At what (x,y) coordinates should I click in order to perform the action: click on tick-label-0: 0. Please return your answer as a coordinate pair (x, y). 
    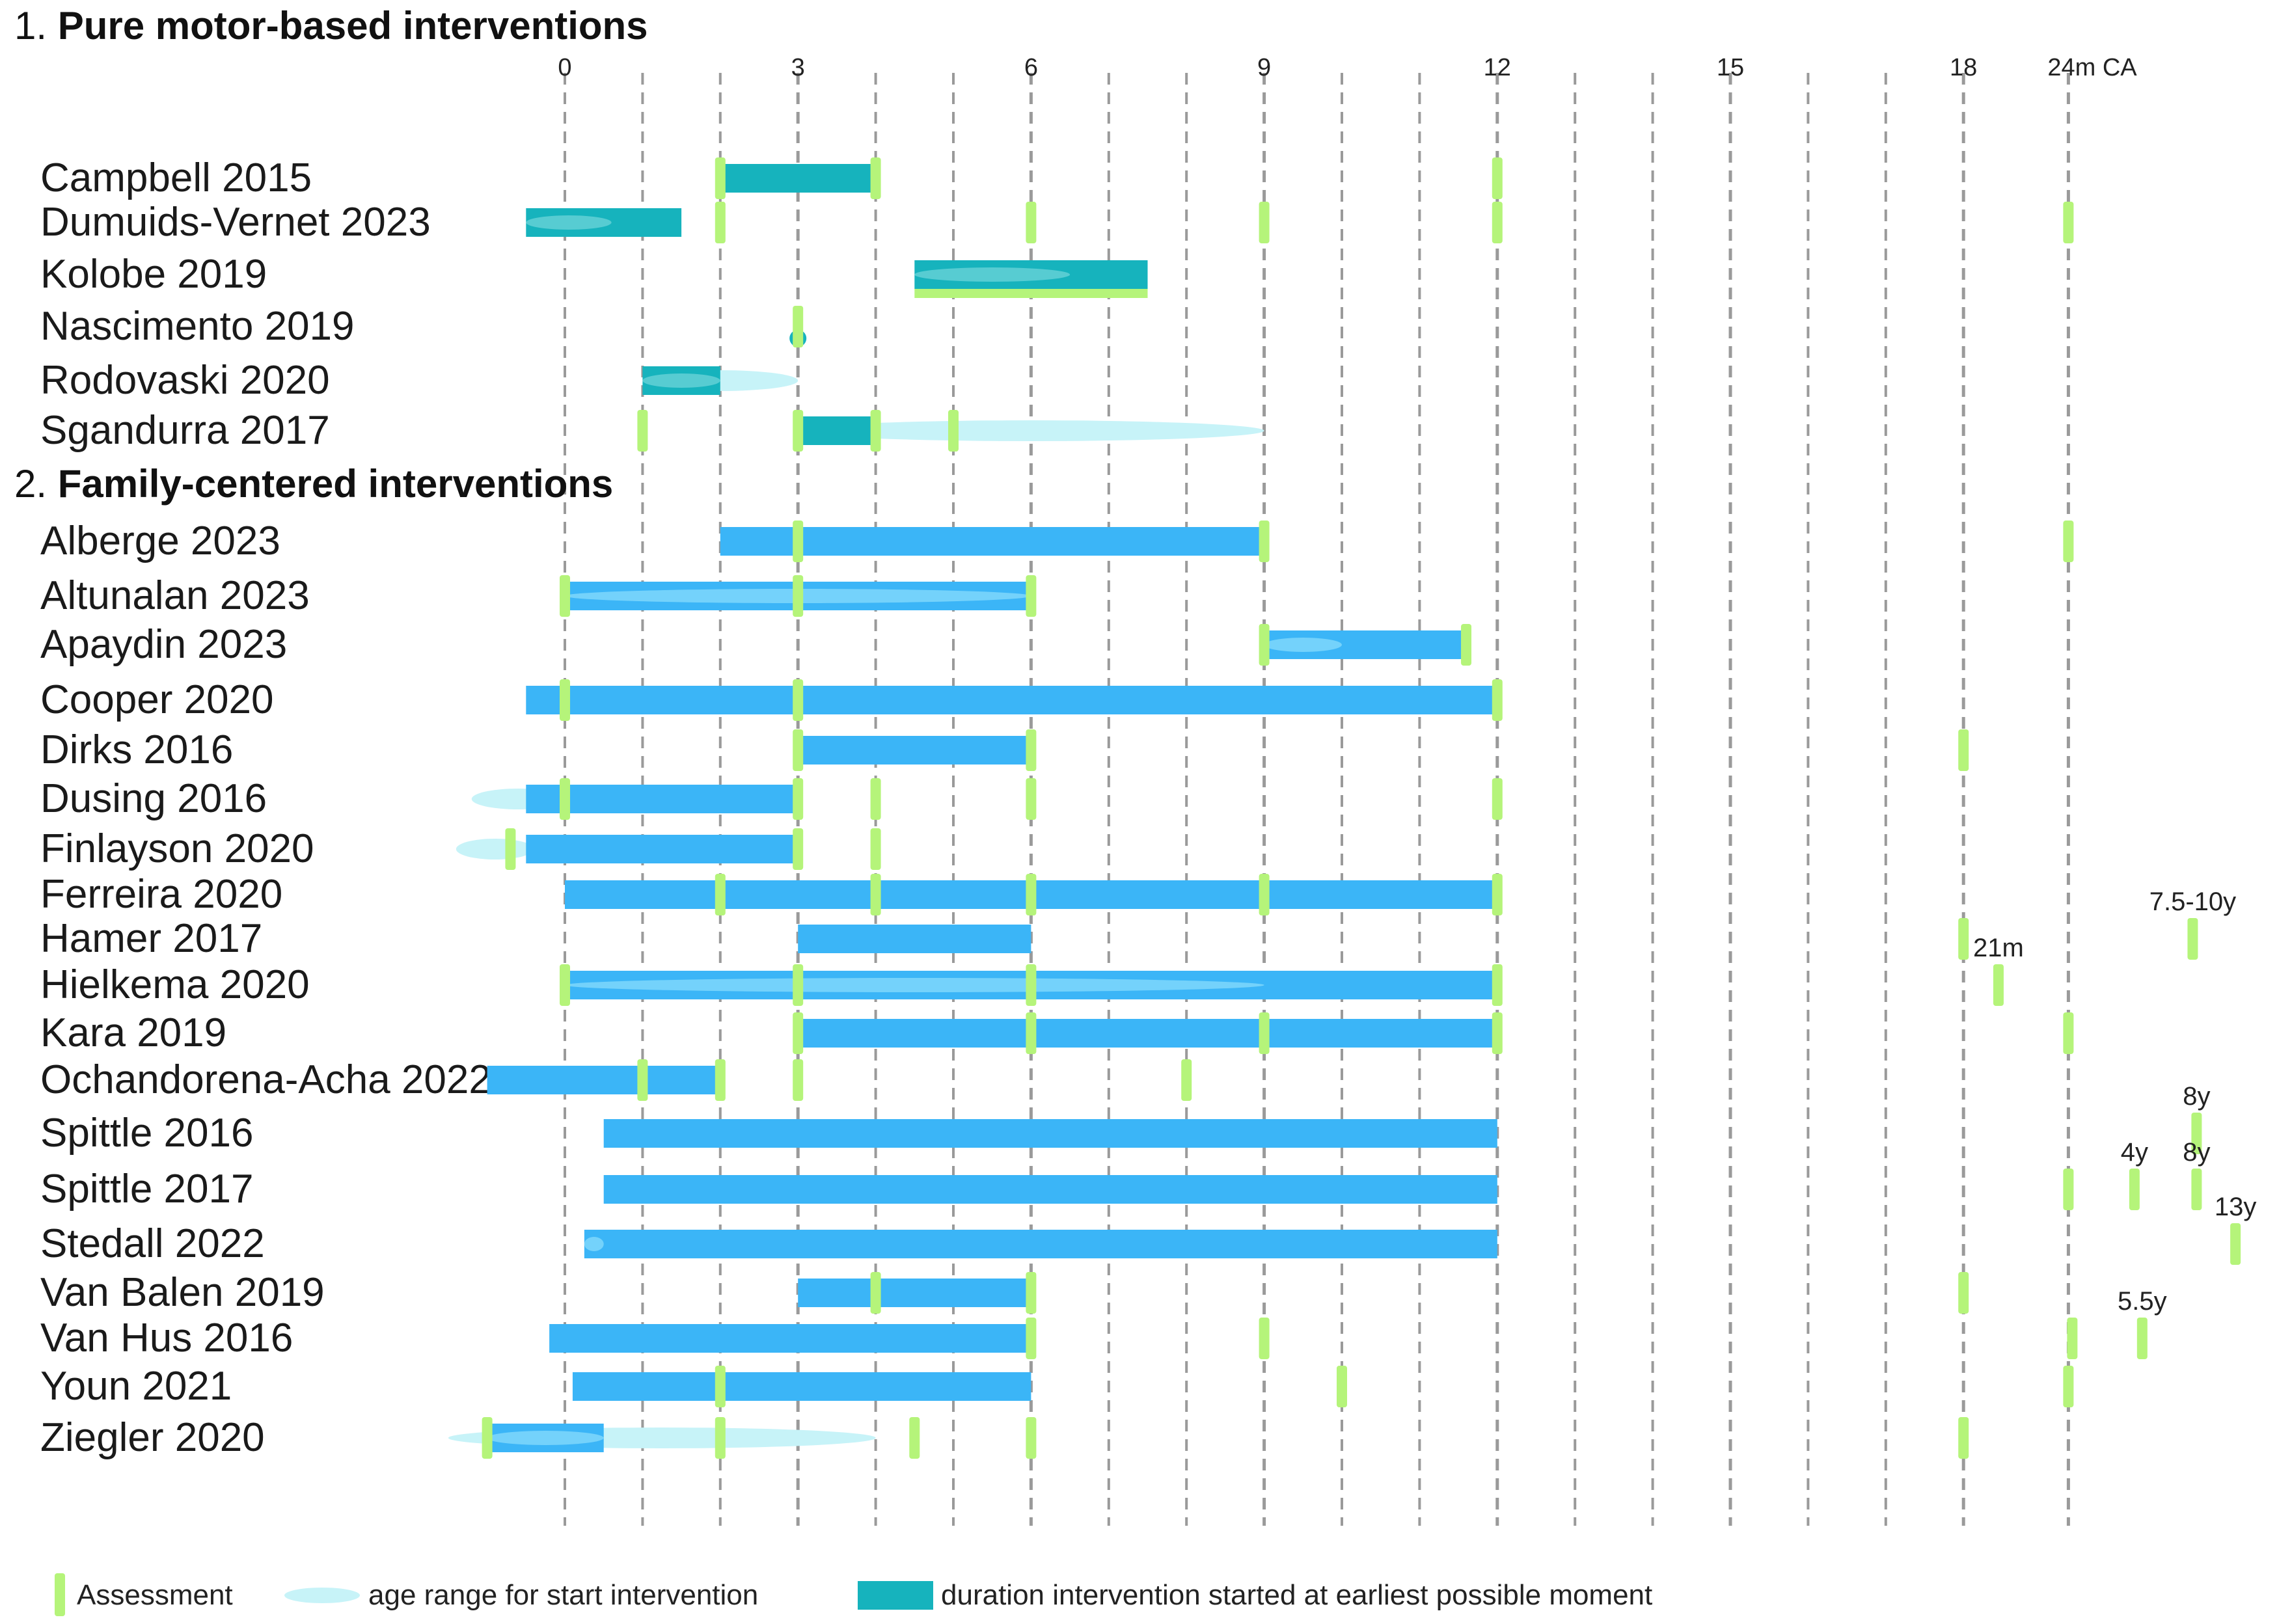
    Looking at the image, I should click on (564, 67).